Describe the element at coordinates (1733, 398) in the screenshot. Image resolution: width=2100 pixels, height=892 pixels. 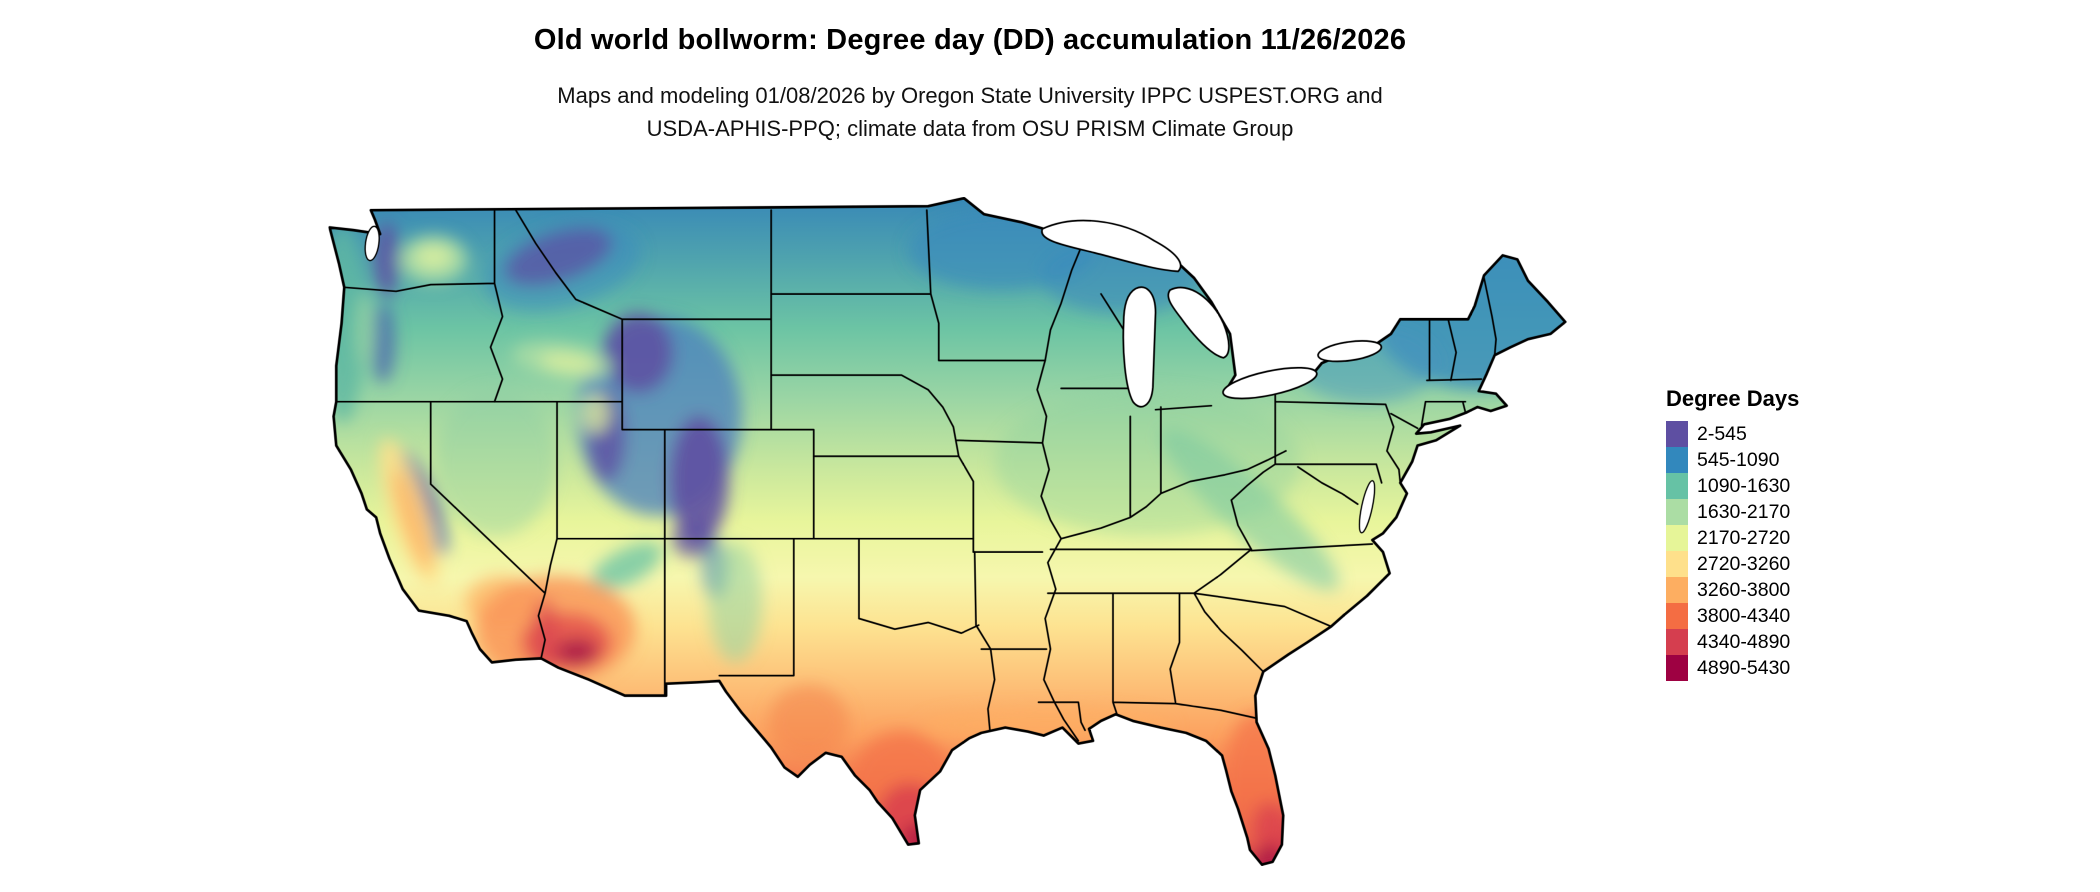
I see `legend-title: Degree Days` at that location.